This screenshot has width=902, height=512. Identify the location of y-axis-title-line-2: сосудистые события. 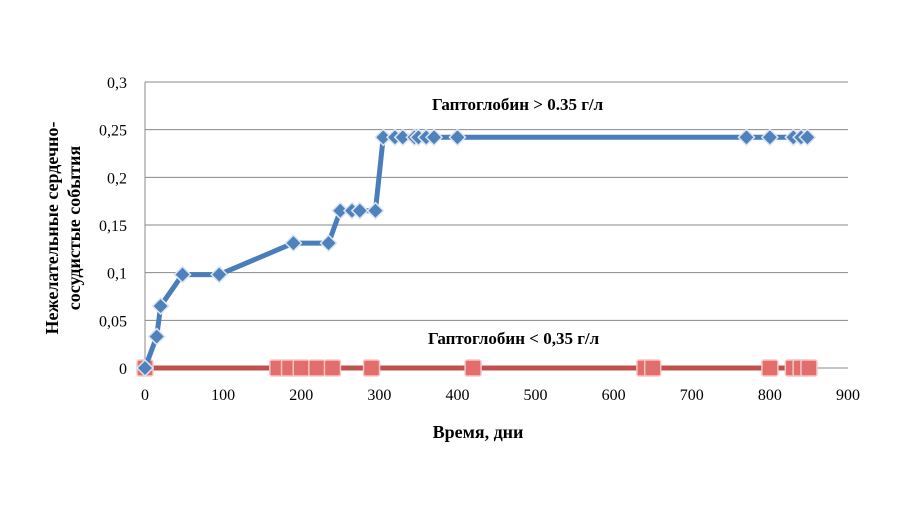
(74, 228).